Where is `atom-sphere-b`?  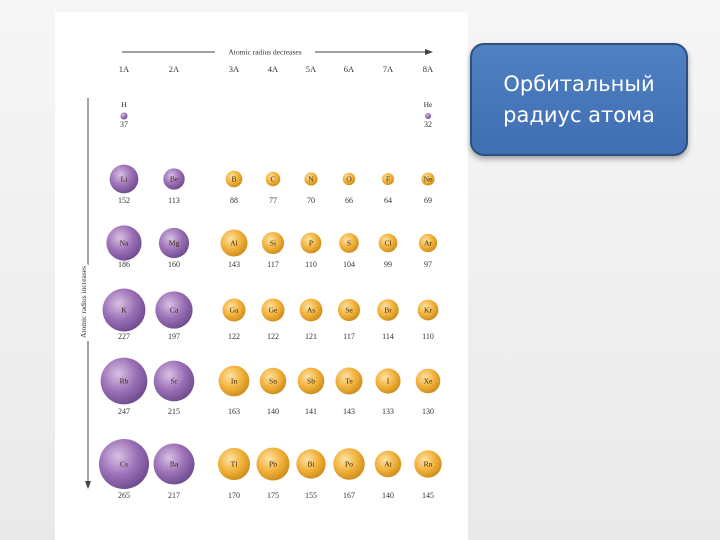
atom-sphere-b is located at coordinates (234, 179).